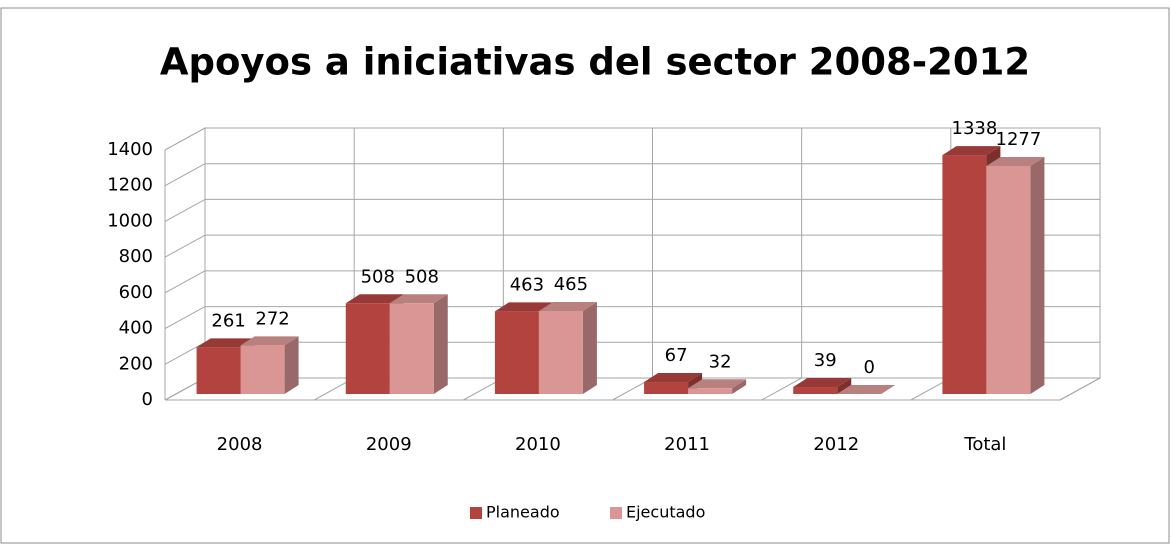 The image size is (1171, 544). I want to click on data-label: 463, so click(527, 284).